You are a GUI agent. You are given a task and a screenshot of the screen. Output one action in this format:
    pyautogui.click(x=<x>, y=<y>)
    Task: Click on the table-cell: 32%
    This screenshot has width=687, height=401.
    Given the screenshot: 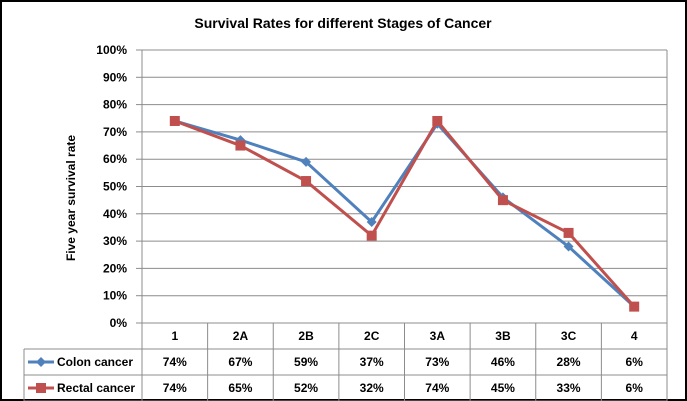 What is the action you would take?
    pyautogui.click(x=372, y=388)
    